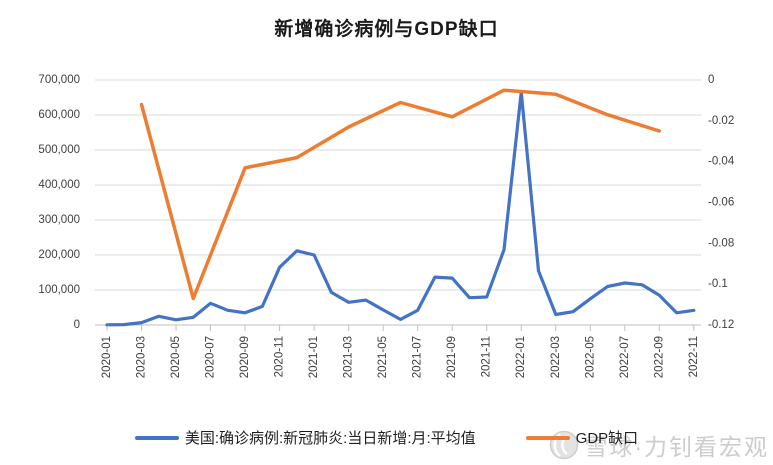  I want to click on legend-item-gdp-gap: GDP缺口, so click(582, 437).